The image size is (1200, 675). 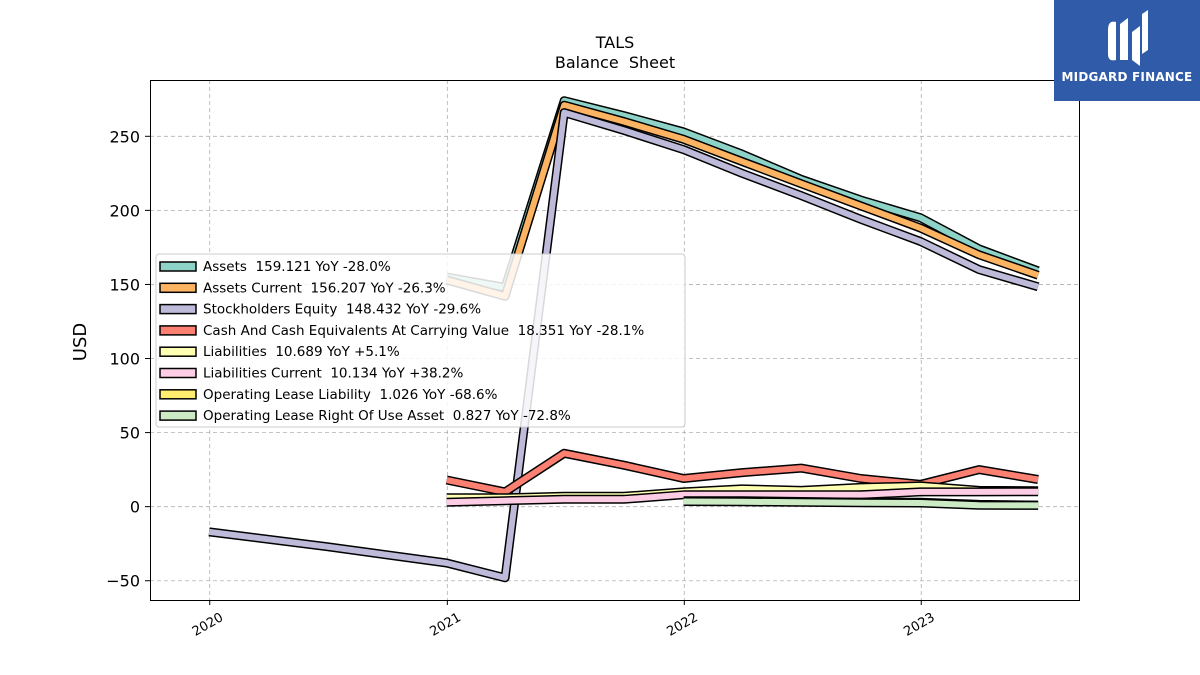 What do you see at coordinates (124, 359) in the screenshot?
I see `y-tick-label: 100` at bounding box center [124, 359].